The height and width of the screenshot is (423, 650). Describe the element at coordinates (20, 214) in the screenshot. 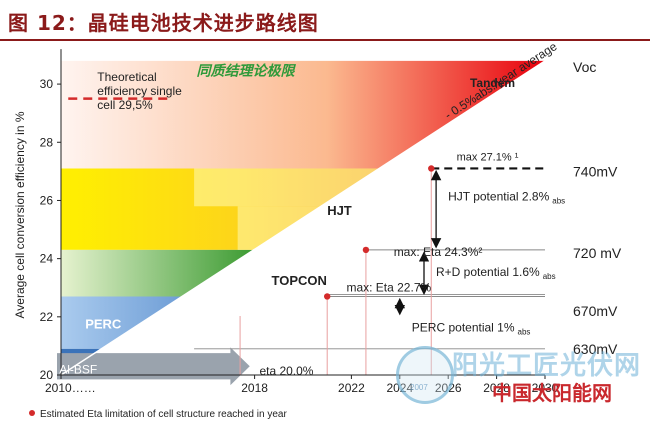

I see `y-axis-title: Average cell conversion efficiency in %` at that location.